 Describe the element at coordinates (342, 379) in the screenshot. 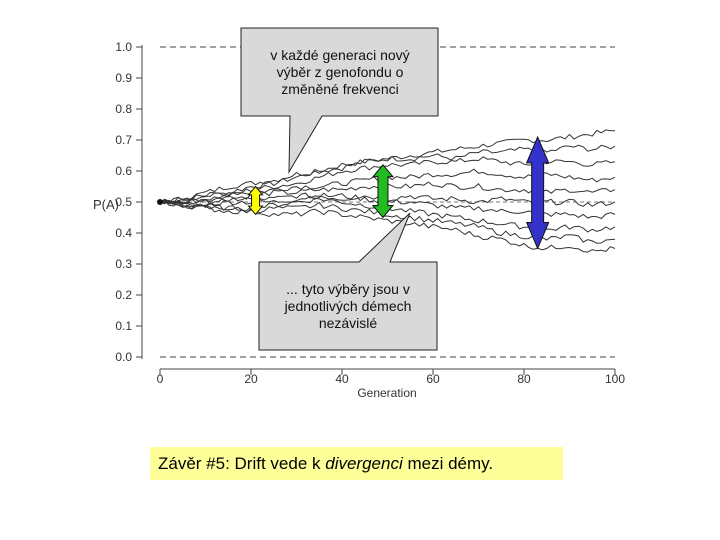

I see `x-tick-label: 40` at that location.